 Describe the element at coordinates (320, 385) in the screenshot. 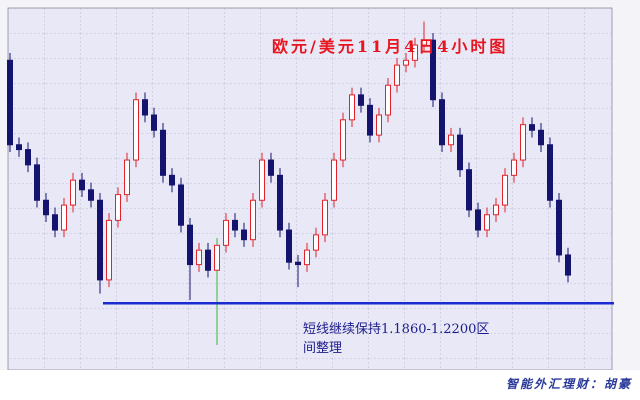

I see `footer-bar` at that location.